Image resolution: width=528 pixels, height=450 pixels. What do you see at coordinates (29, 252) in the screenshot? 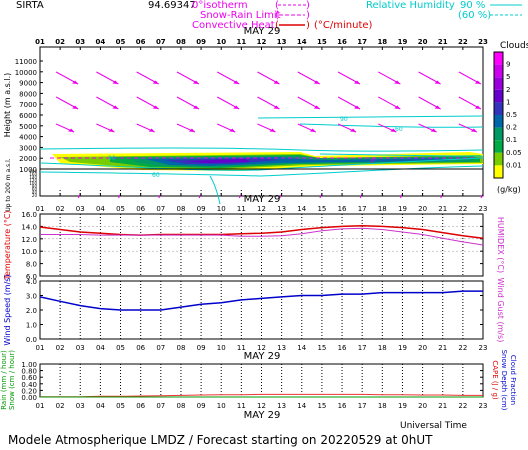
I see `ytick-10.0: 10.0` at bounding box center [29, 252].